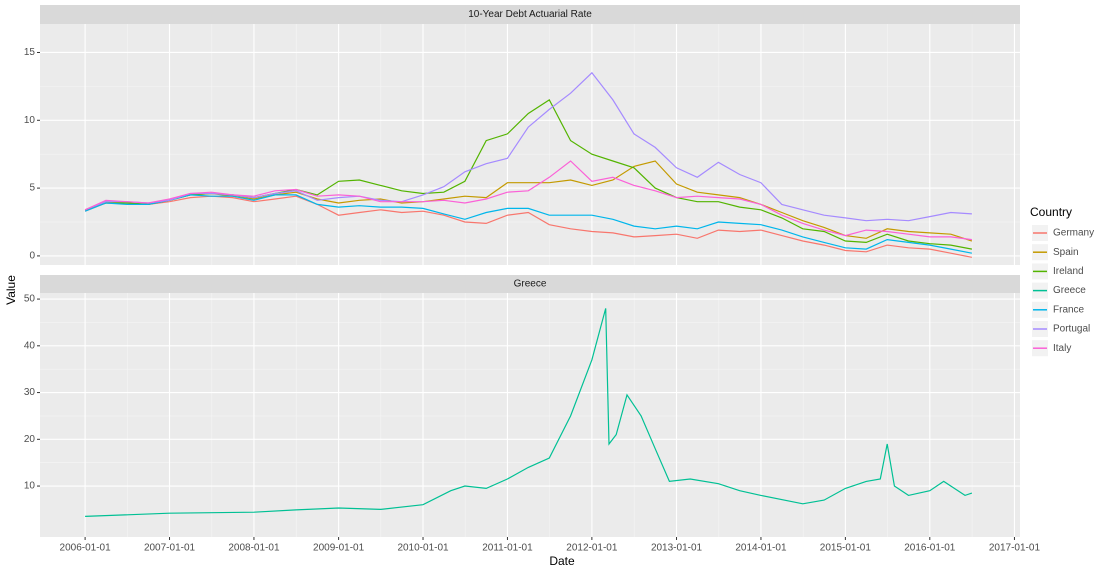 The width and height of the screenshot is (1100, 571). I want to click on y-tick-label: 40, so click(30, 345).